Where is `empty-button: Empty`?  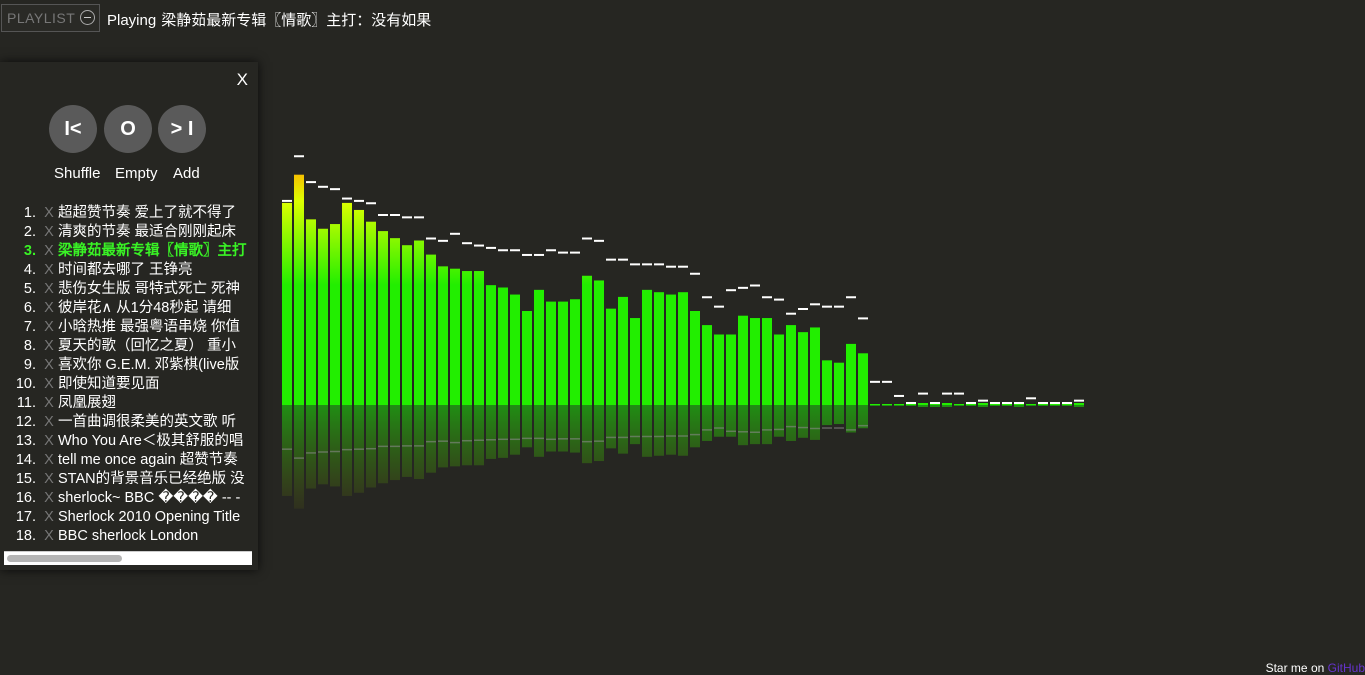
empty-button: Empty is located at coordinates (136, 173).